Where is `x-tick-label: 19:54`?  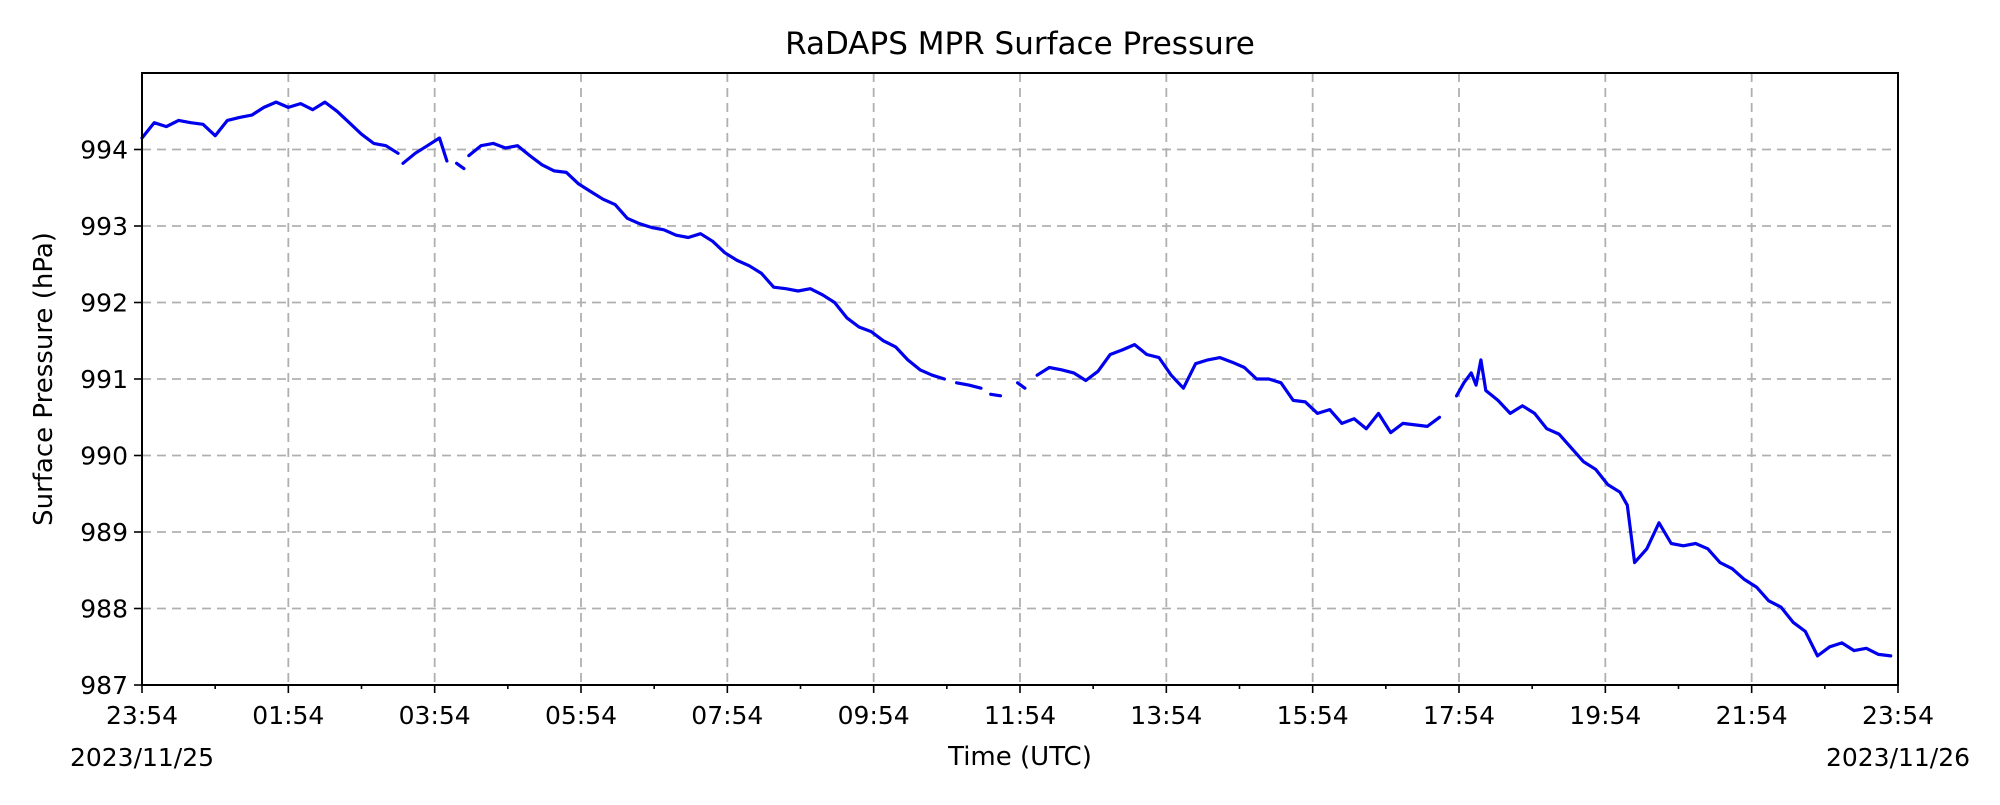
x-tick-label: 19:54 is located at coordinates (1605, 715).